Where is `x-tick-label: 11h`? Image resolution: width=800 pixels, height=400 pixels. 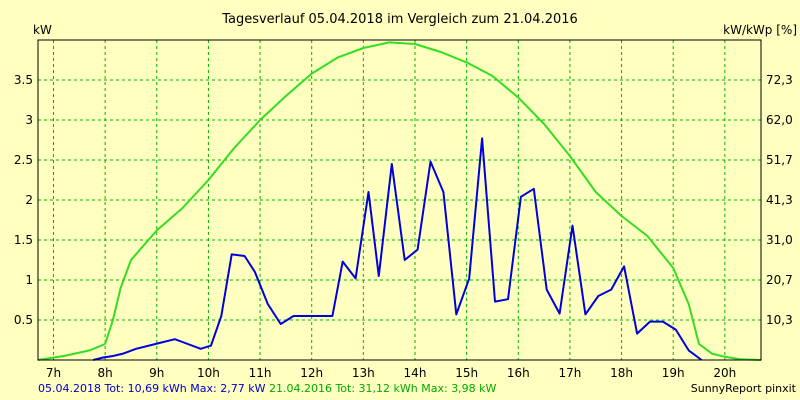
x-tick-label: 11h is located at coordinates (260, 373).